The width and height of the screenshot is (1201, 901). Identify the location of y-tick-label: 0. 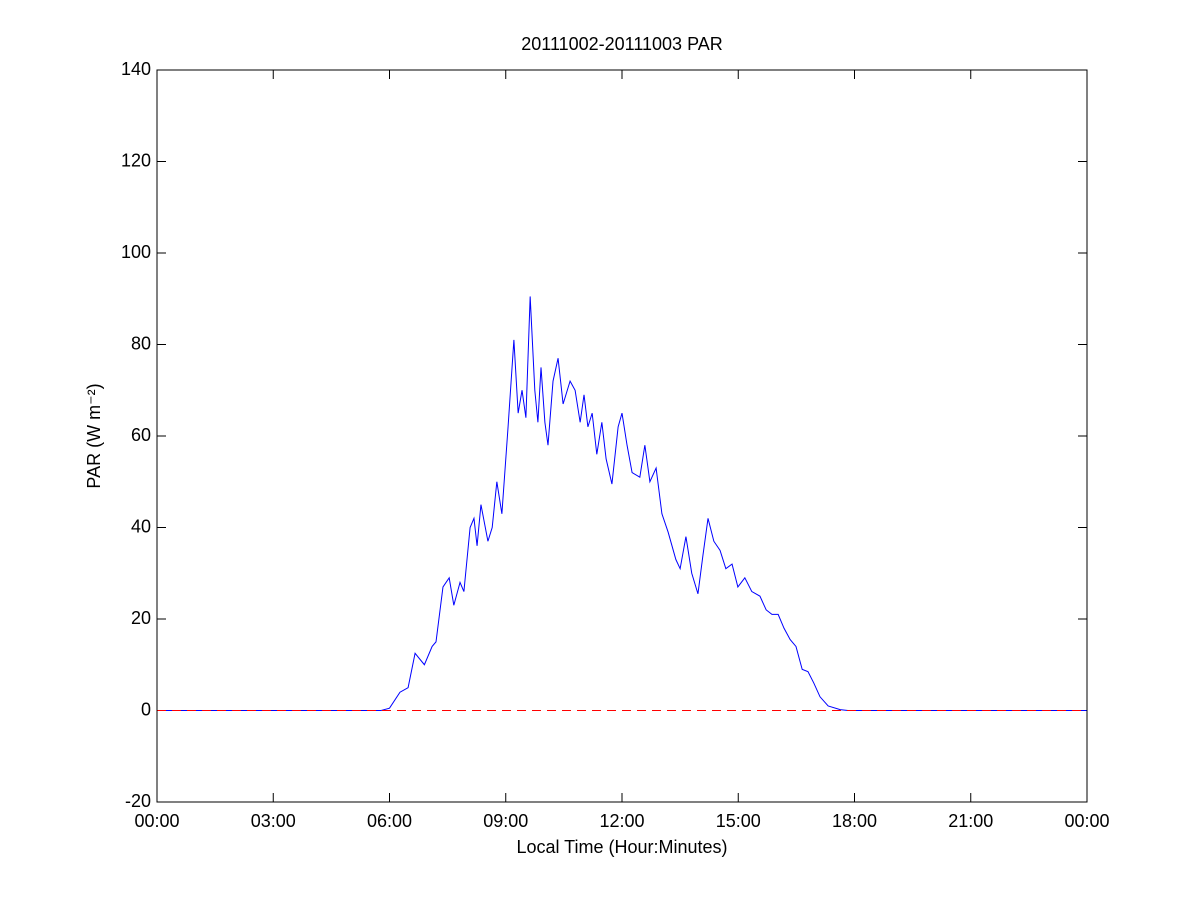
(146, 709).